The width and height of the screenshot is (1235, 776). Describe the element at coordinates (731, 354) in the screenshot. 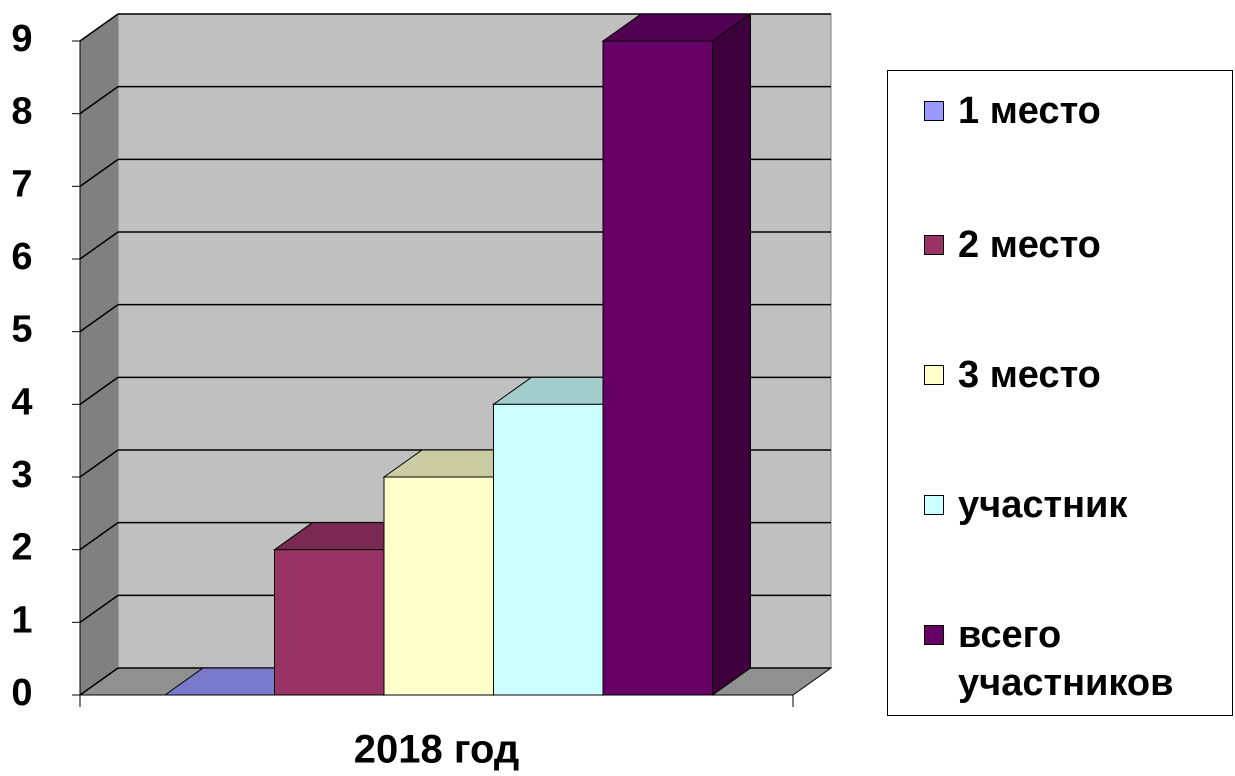

I see `bar-side` at that location.